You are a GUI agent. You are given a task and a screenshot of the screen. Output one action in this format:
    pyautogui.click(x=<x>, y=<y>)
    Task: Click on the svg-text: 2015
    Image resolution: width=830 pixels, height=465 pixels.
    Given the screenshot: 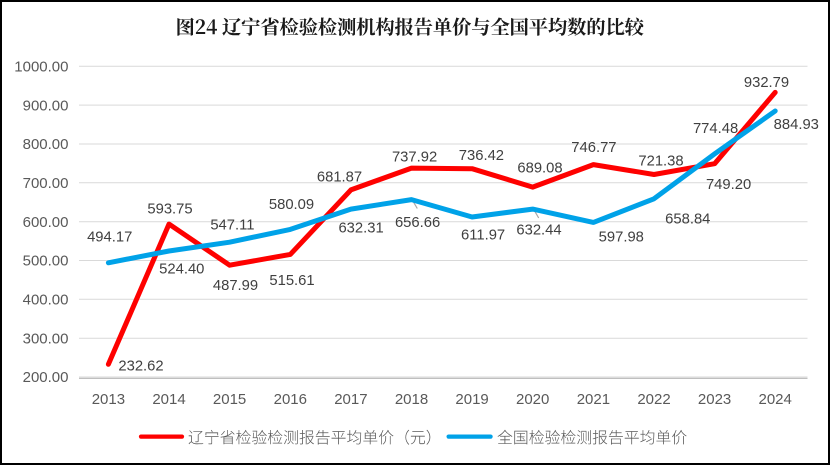 What is the action you would take?
    pyautogui.click(x=229, y=399)
    